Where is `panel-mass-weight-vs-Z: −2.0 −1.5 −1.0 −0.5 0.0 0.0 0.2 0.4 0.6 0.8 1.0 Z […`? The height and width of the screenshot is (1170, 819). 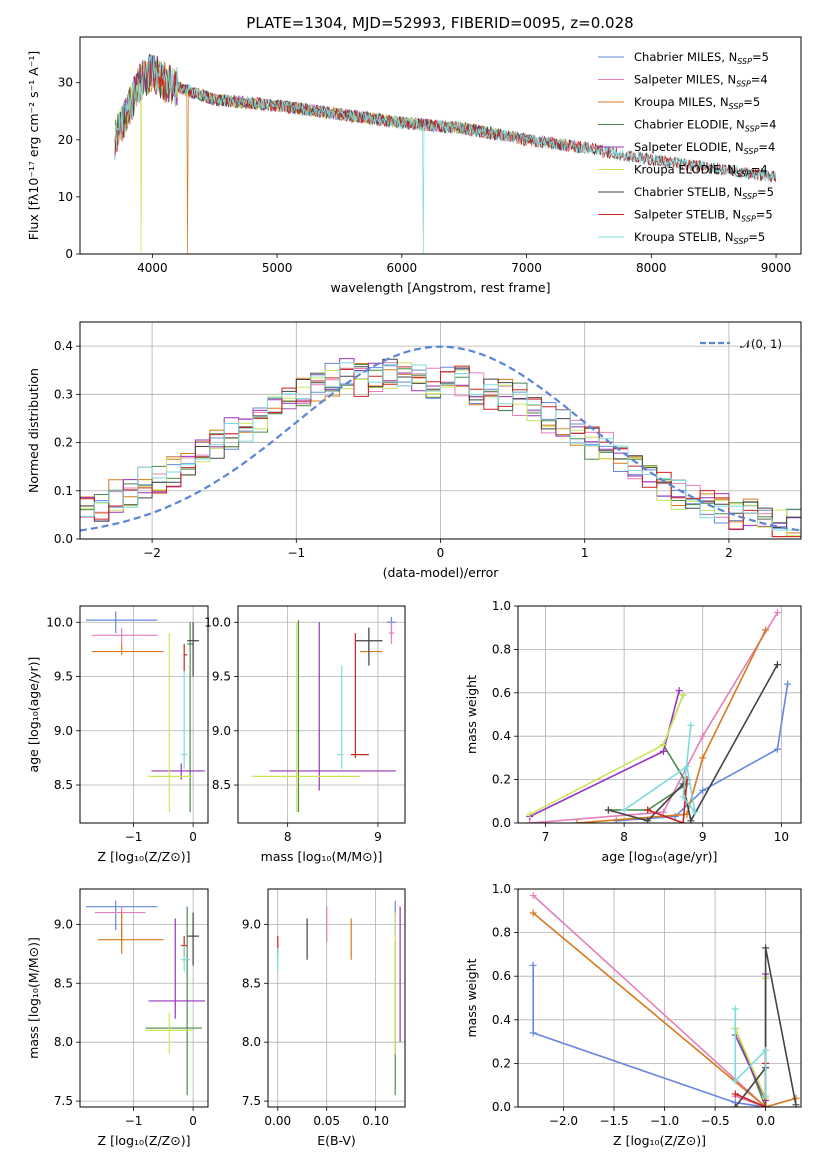 panel-mass-weight-vs-Z: −2.0 −1.5 −1.0 −0.5 0.0 0.0 0.2 0.4 0.6 0.8 1.0 Z [… is located at coordinates (633, 1015).